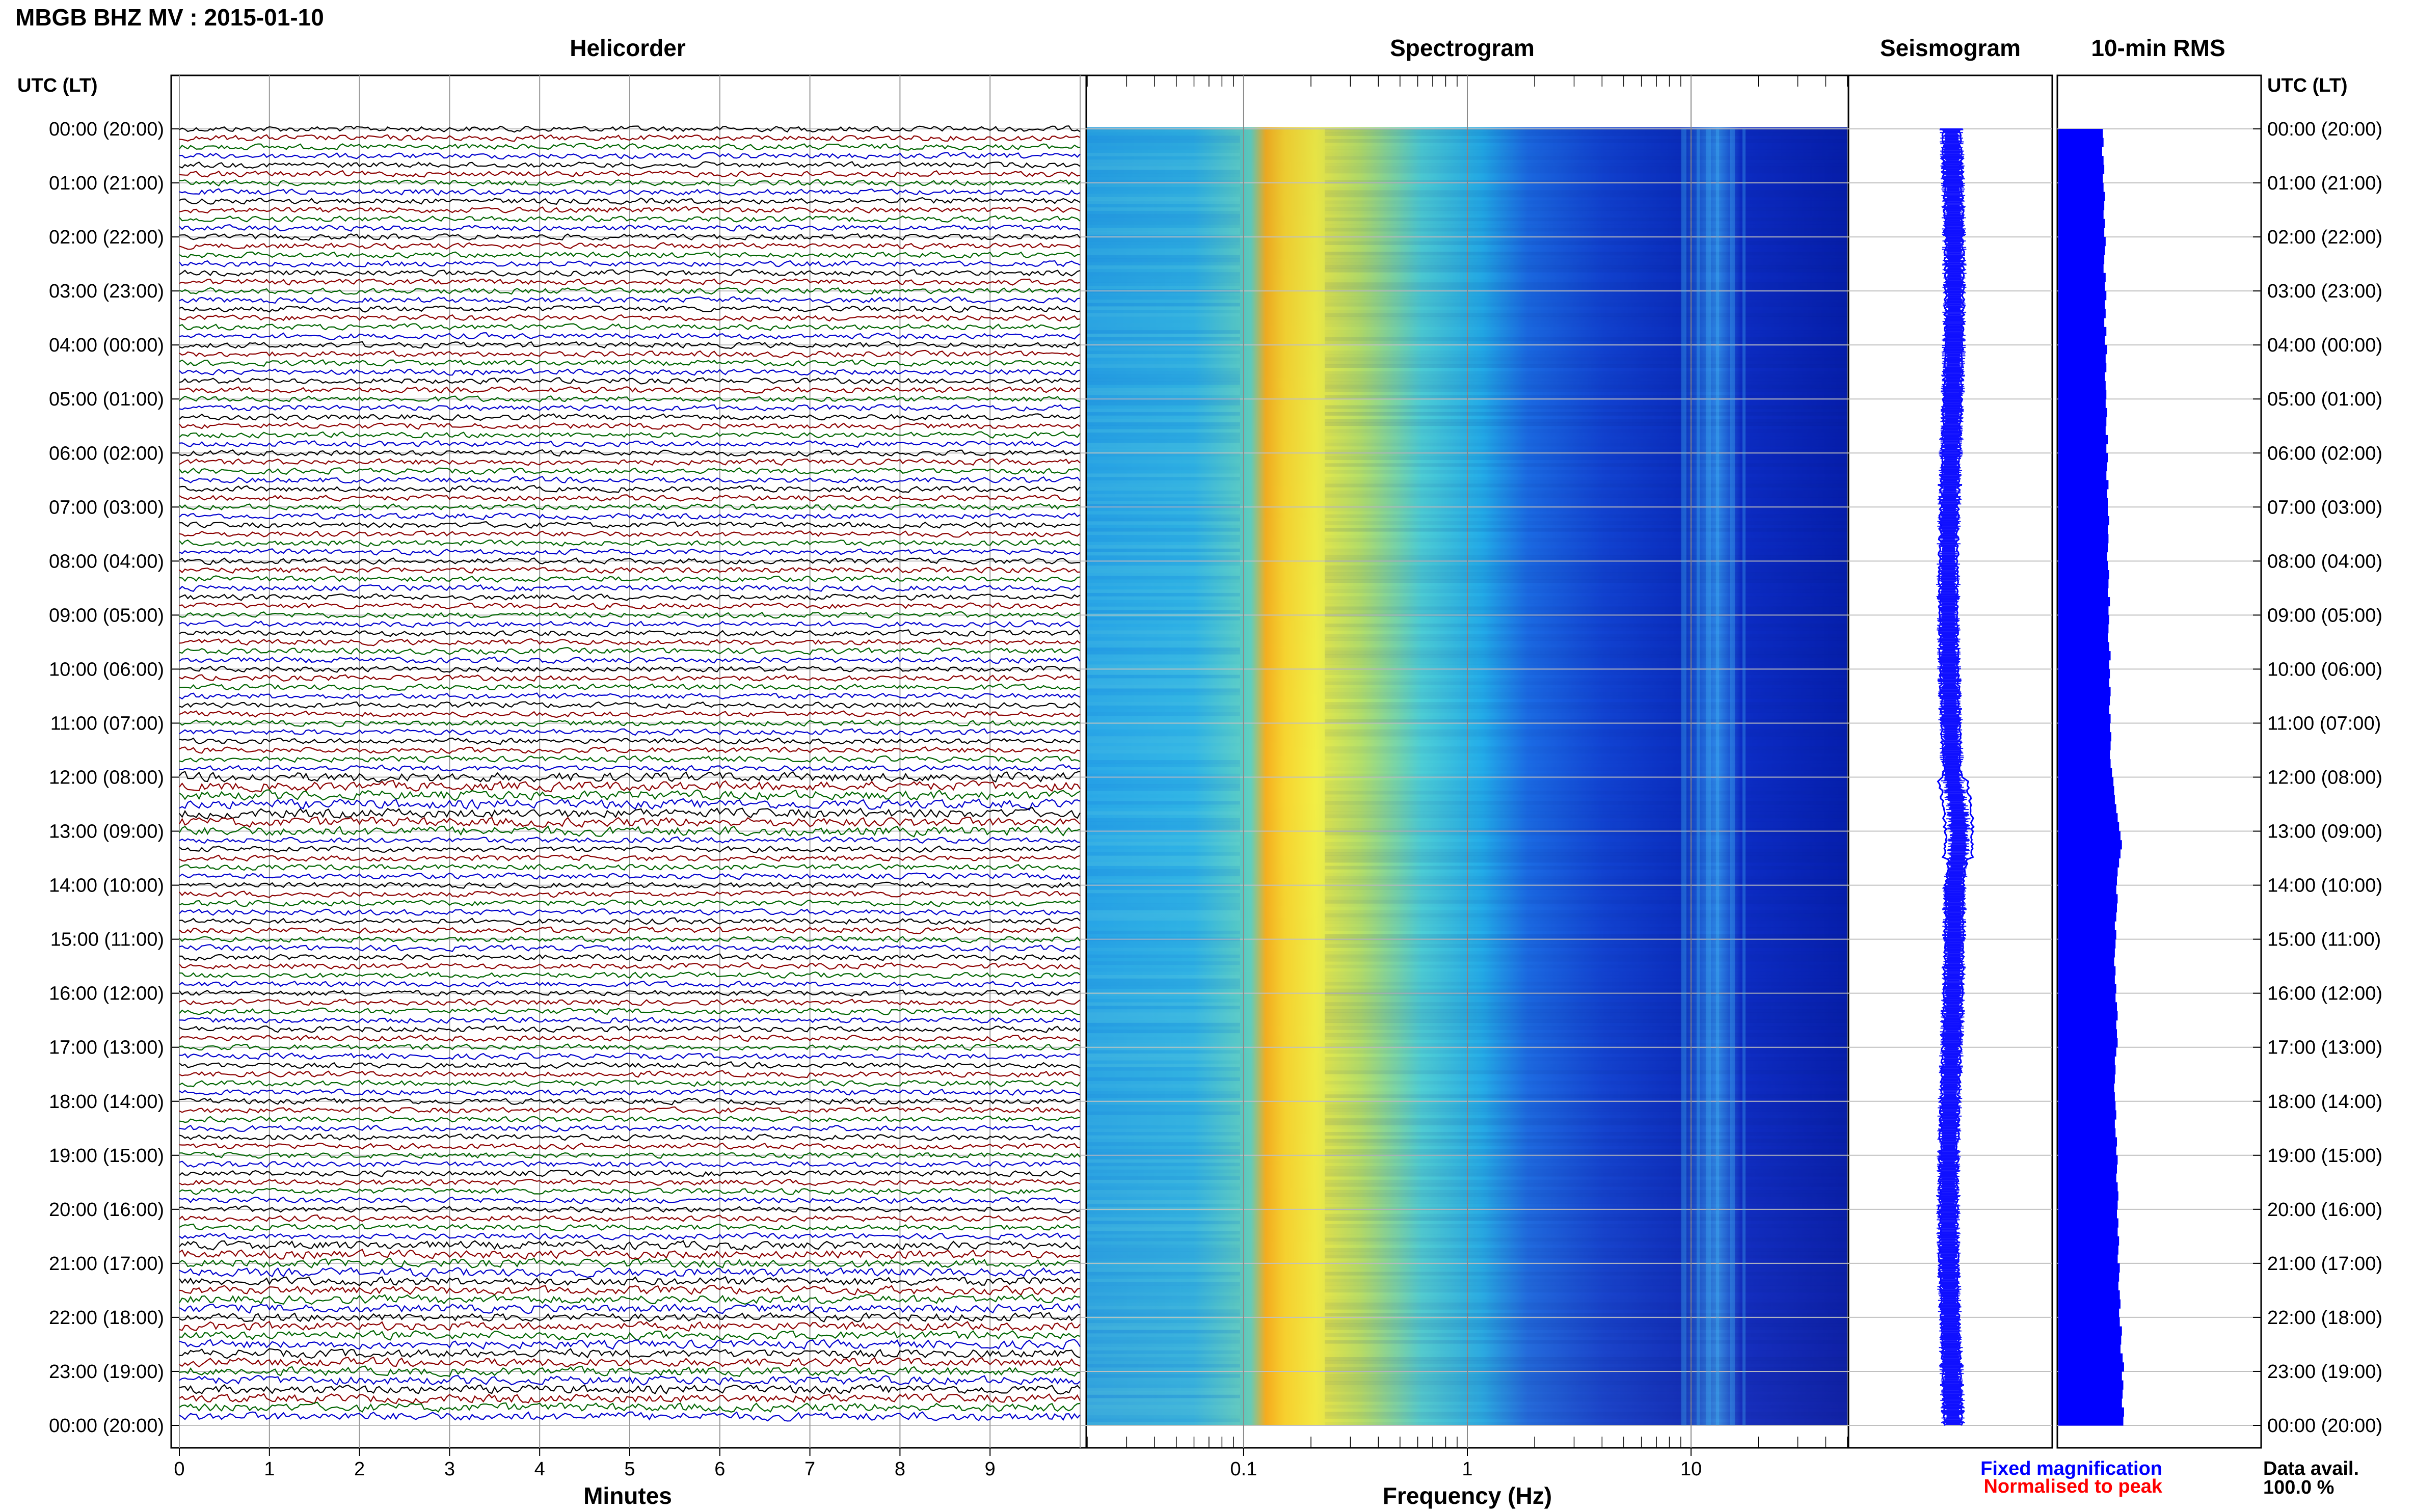 This screenshot has width=2415, height=1512. What do you see at coordinates (900, 1470) in the screenshot?
I see `minutes-tick-label: 8` at bounding box center [900, 1470].